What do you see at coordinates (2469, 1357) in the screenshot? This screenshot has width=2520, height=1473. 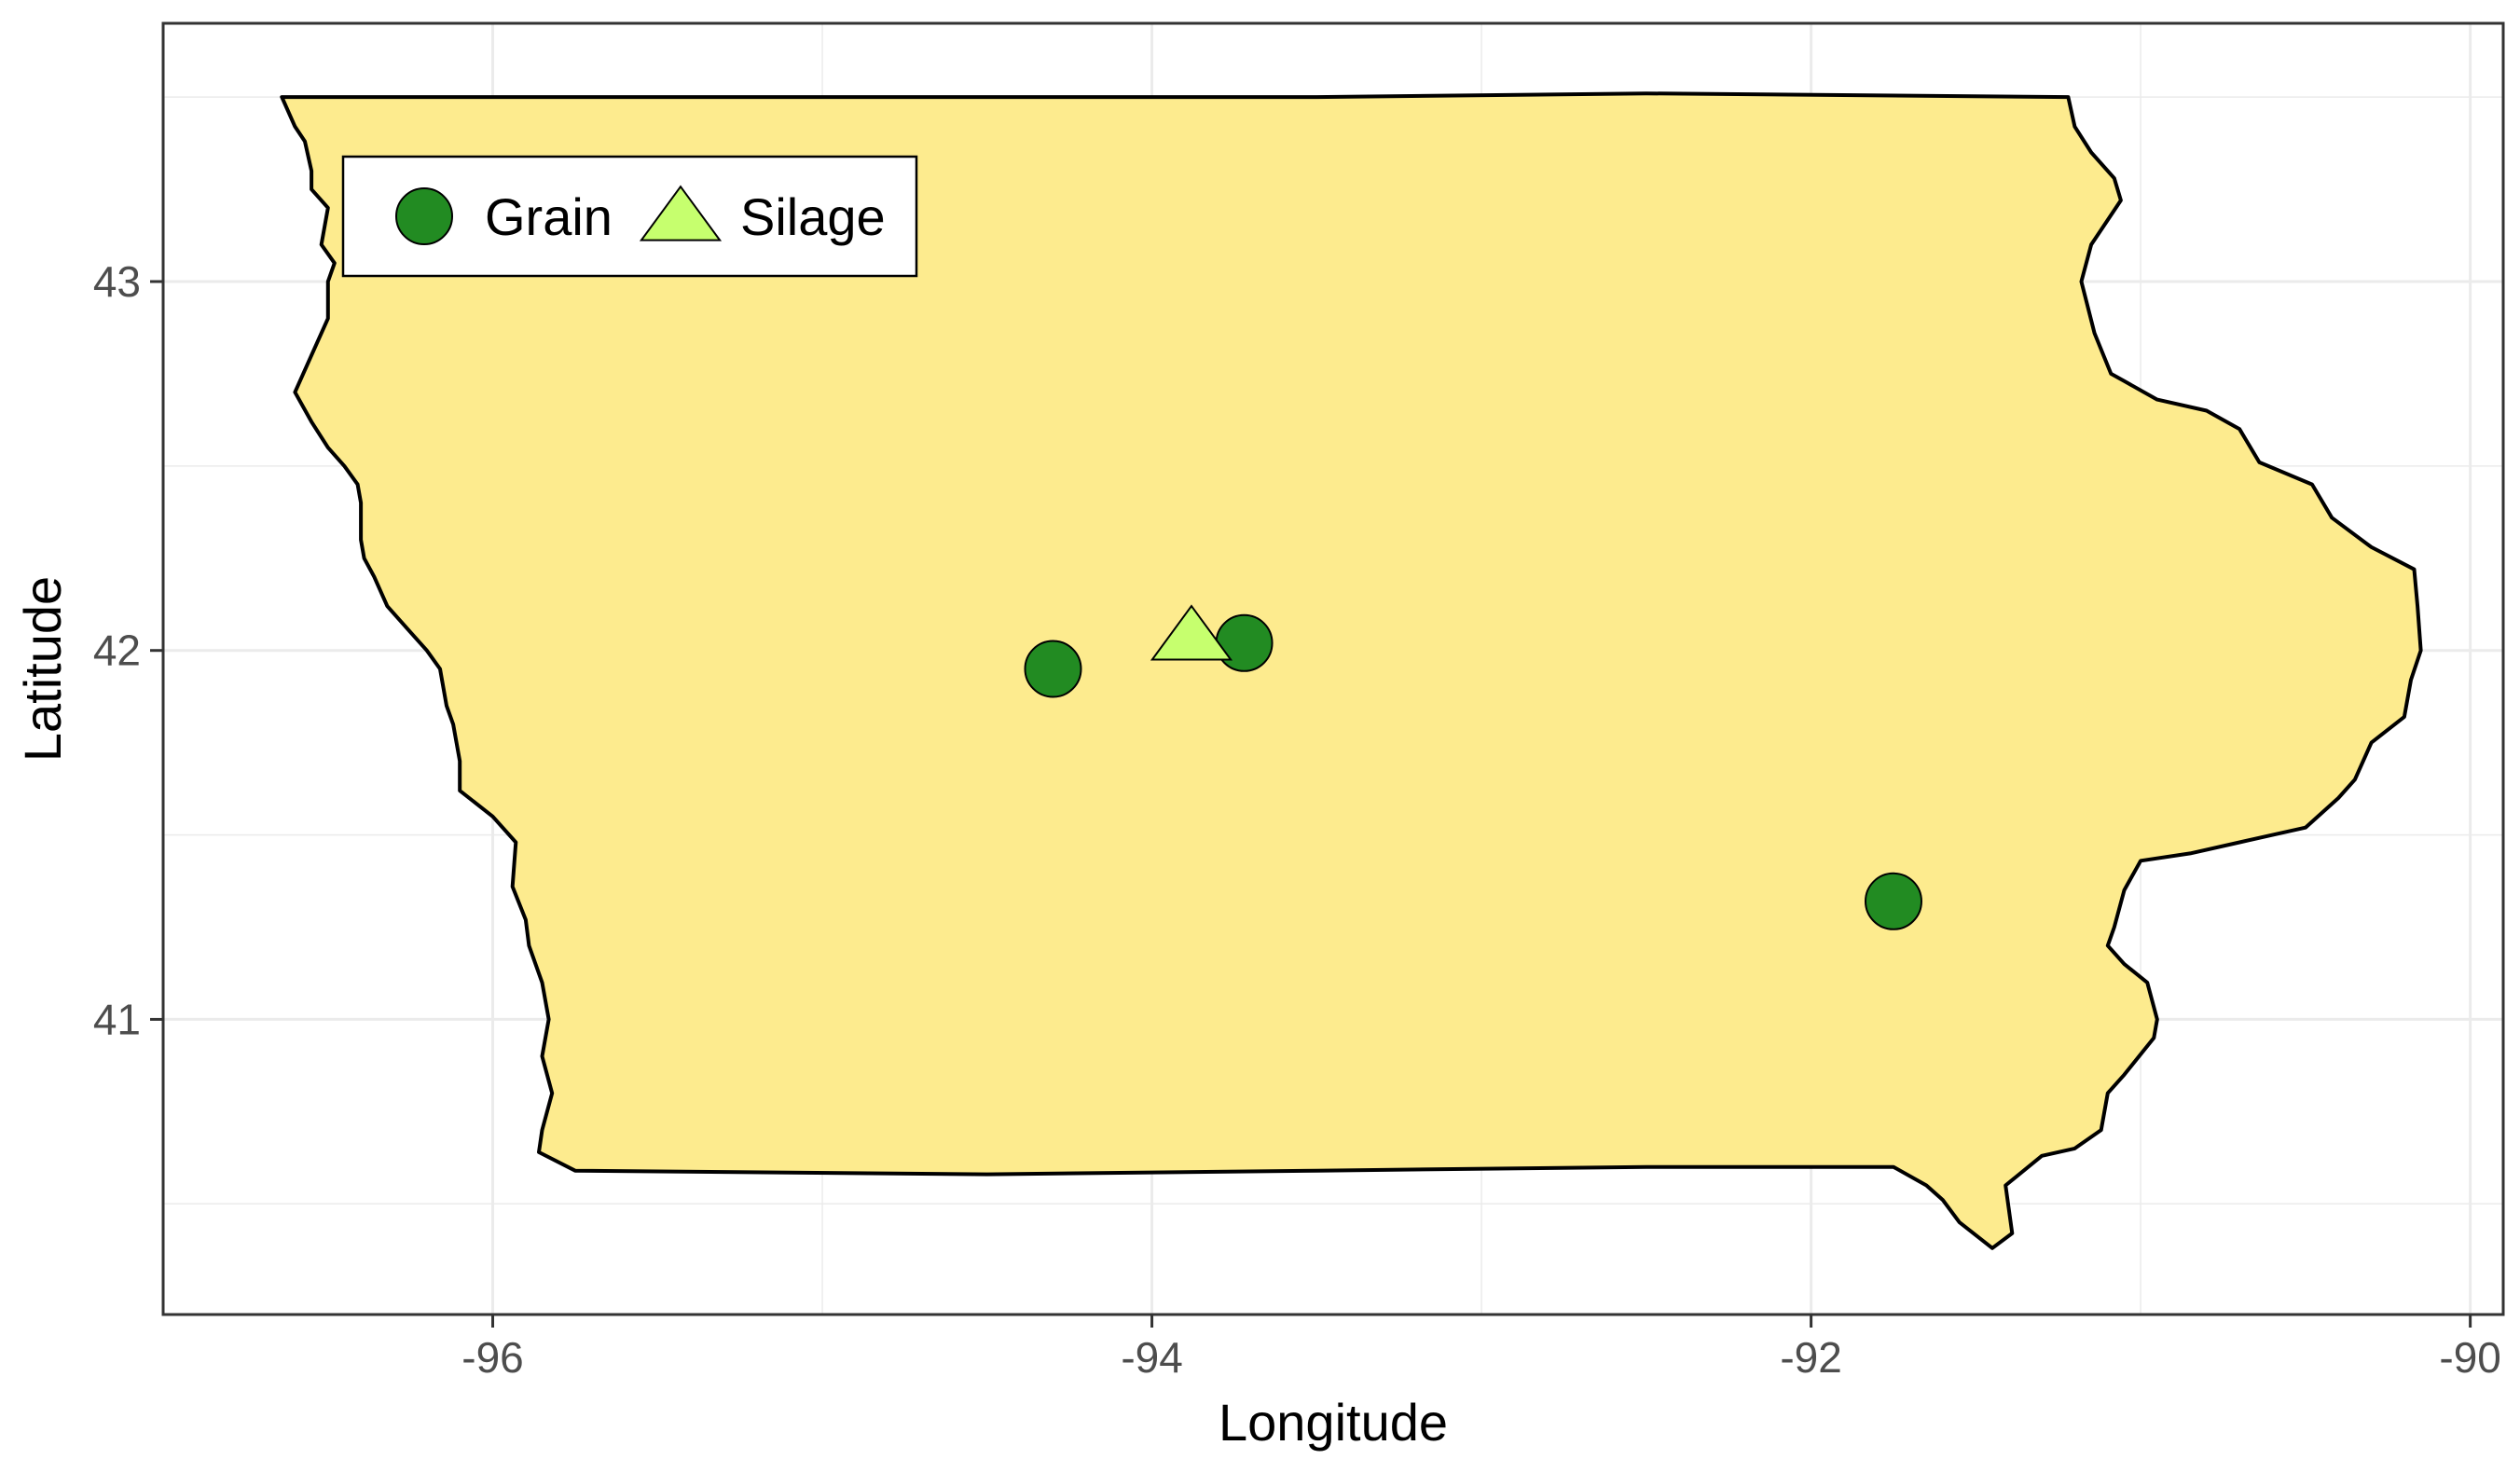 I see `x-tick-label: -90` at bounding box center [2469, 1357].